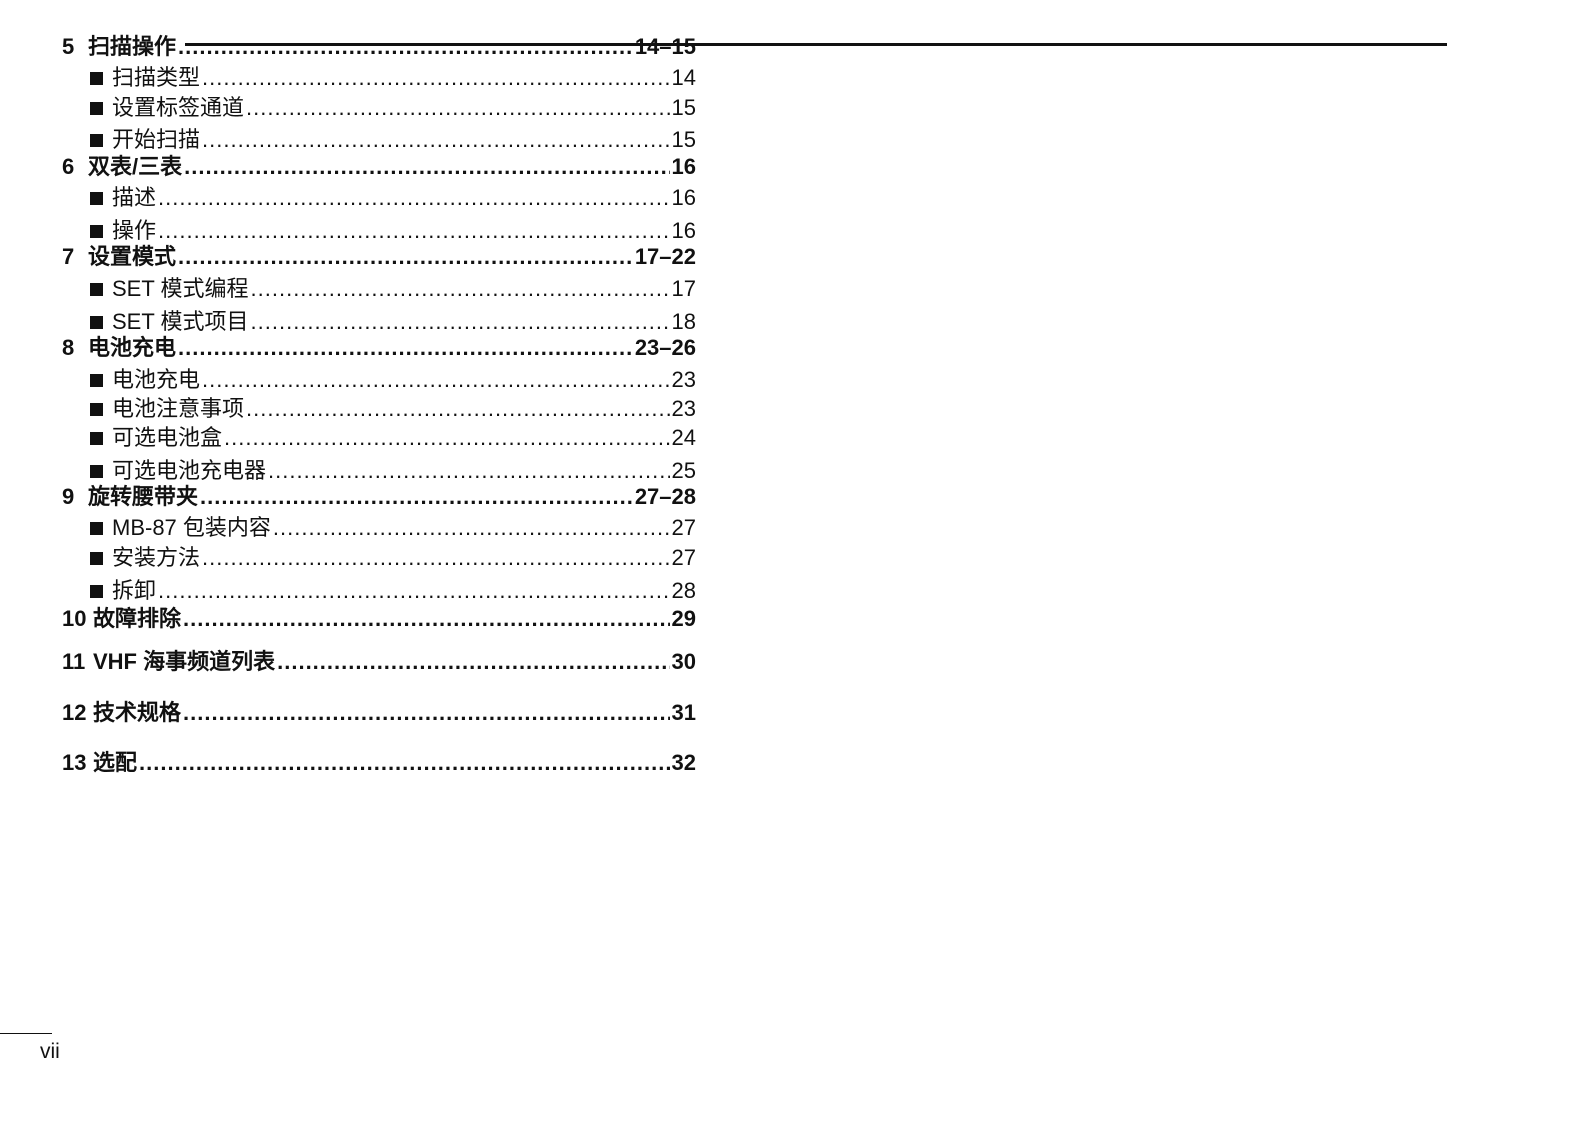  What do you see at coordinates (393, 289) in the screenshot?
I see `toc-section: SET 模式编程 17` at bounding box center [393, 289].